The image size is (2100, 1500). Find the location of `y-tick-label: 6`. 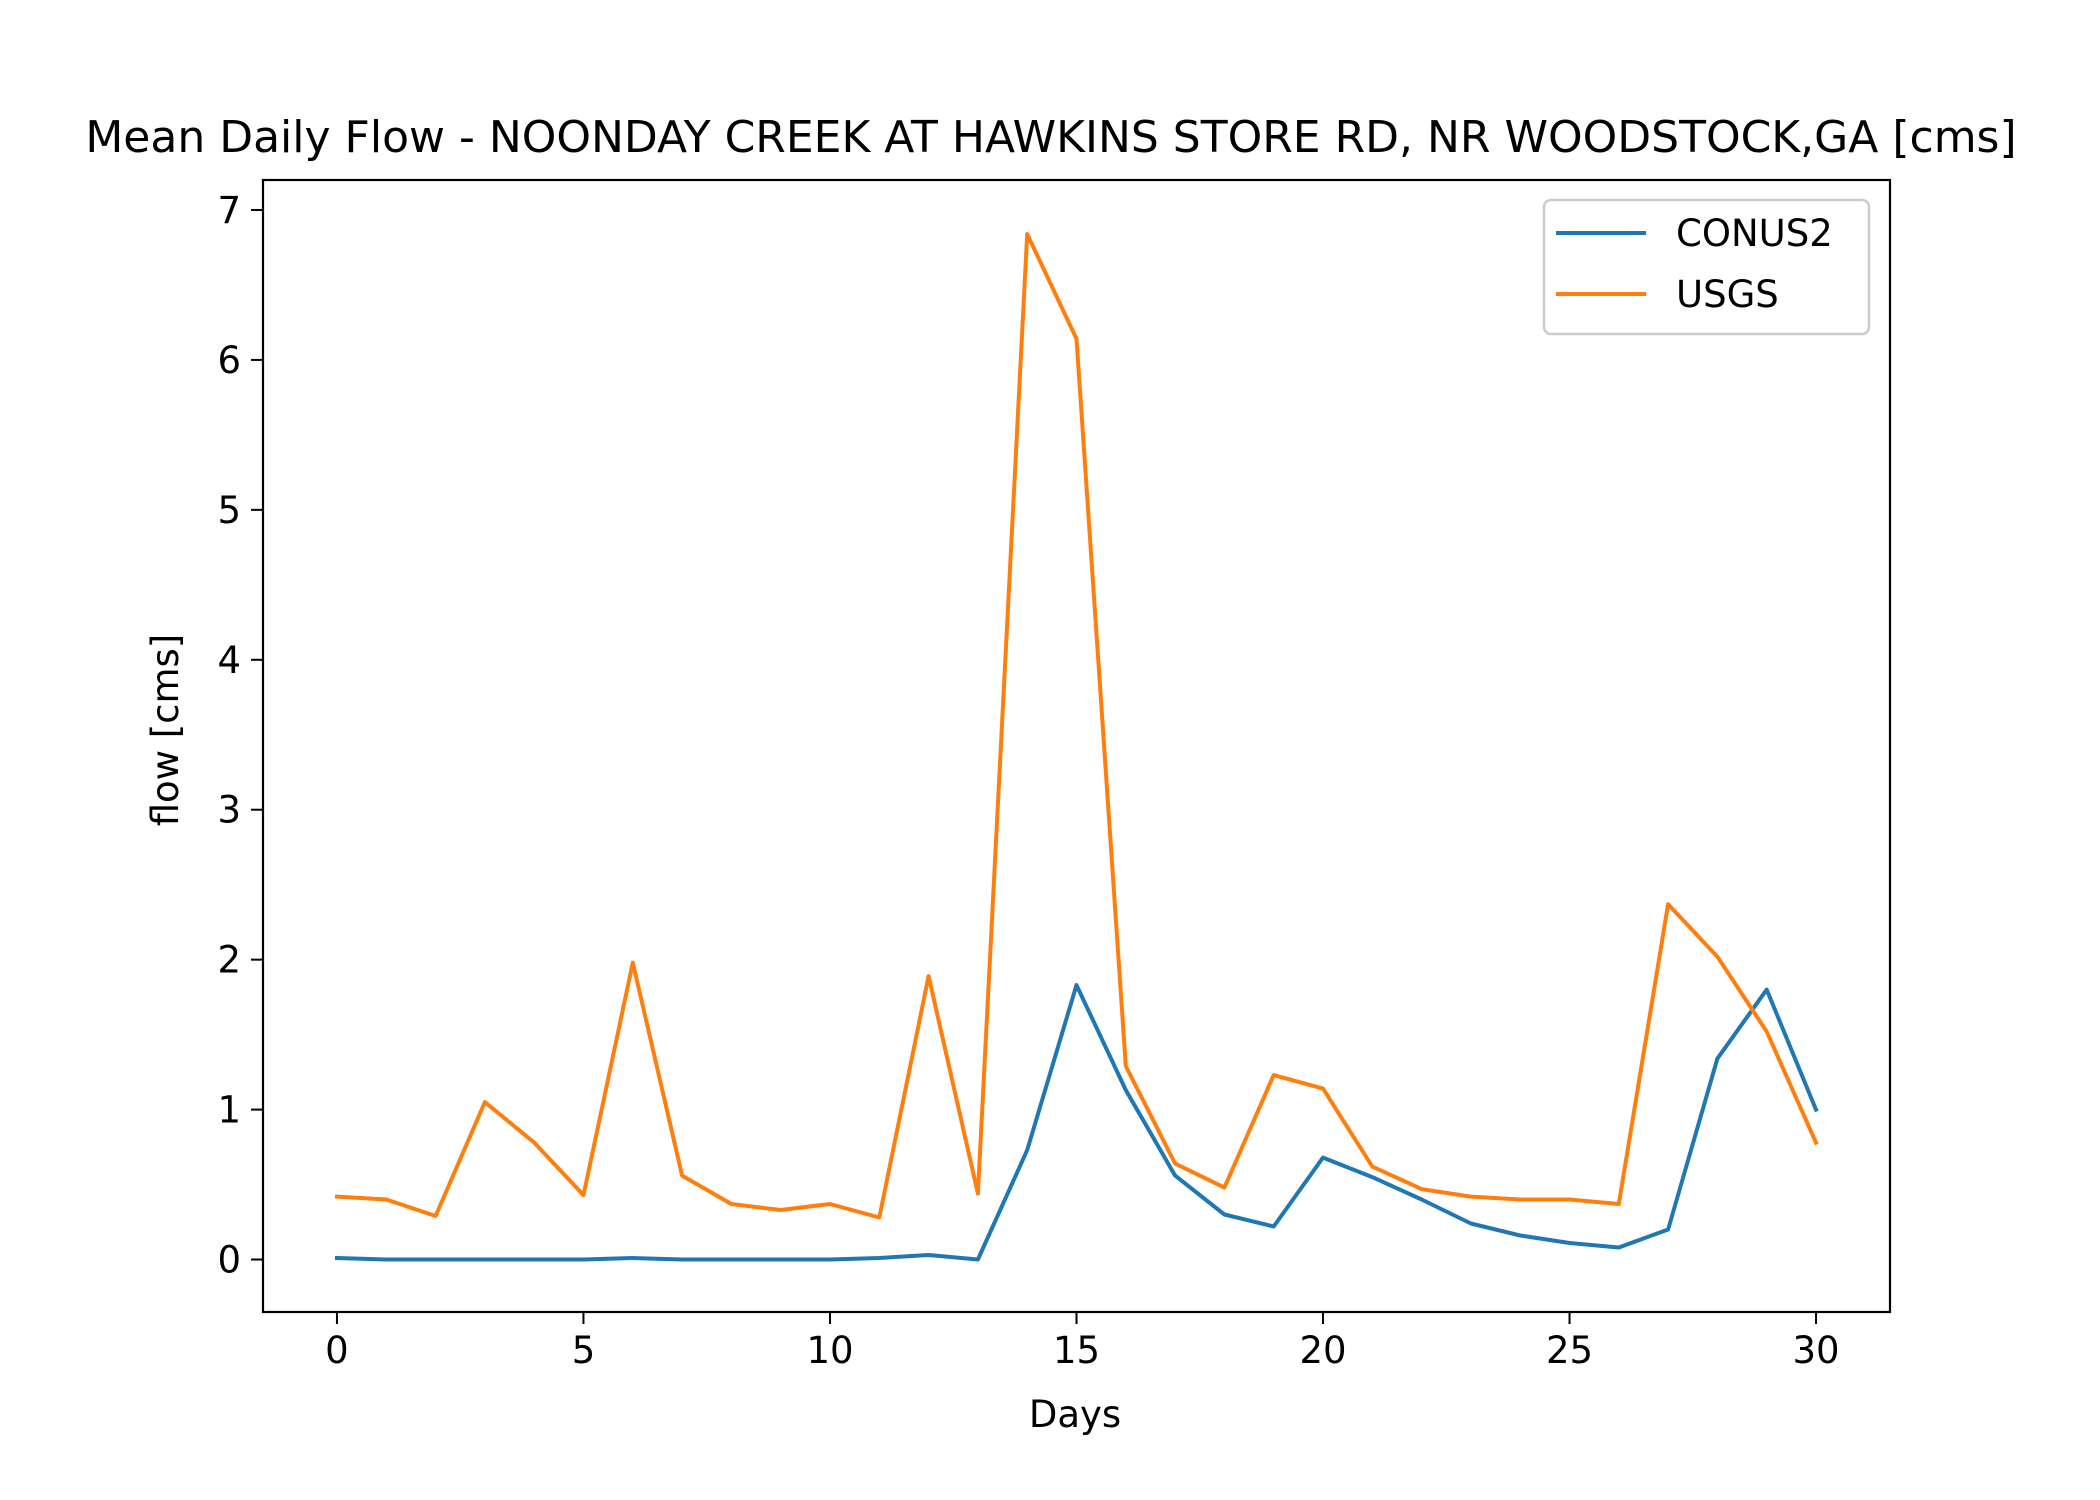

y-tick-label: 6 is located at coordinates (229, 360).